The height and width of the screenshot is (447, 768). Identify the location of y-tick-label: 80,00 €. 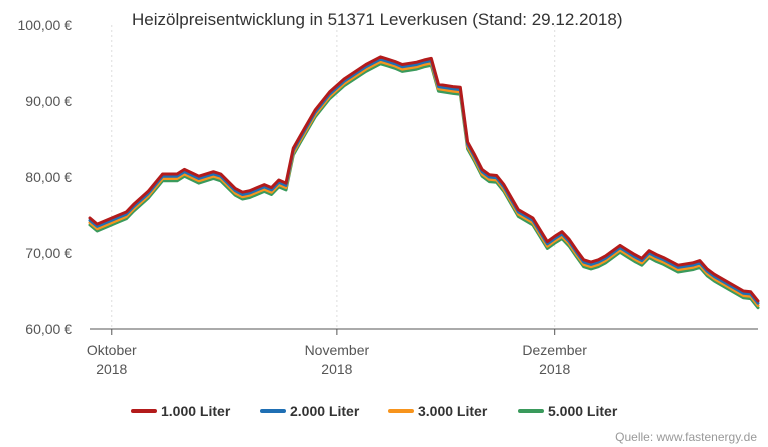
(48, 177).